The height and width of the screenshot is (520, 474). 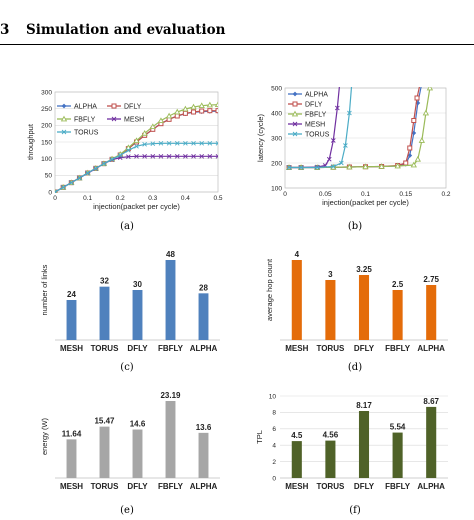 I want to click on data-label-dfly: 30, so click(x=137, y=284).